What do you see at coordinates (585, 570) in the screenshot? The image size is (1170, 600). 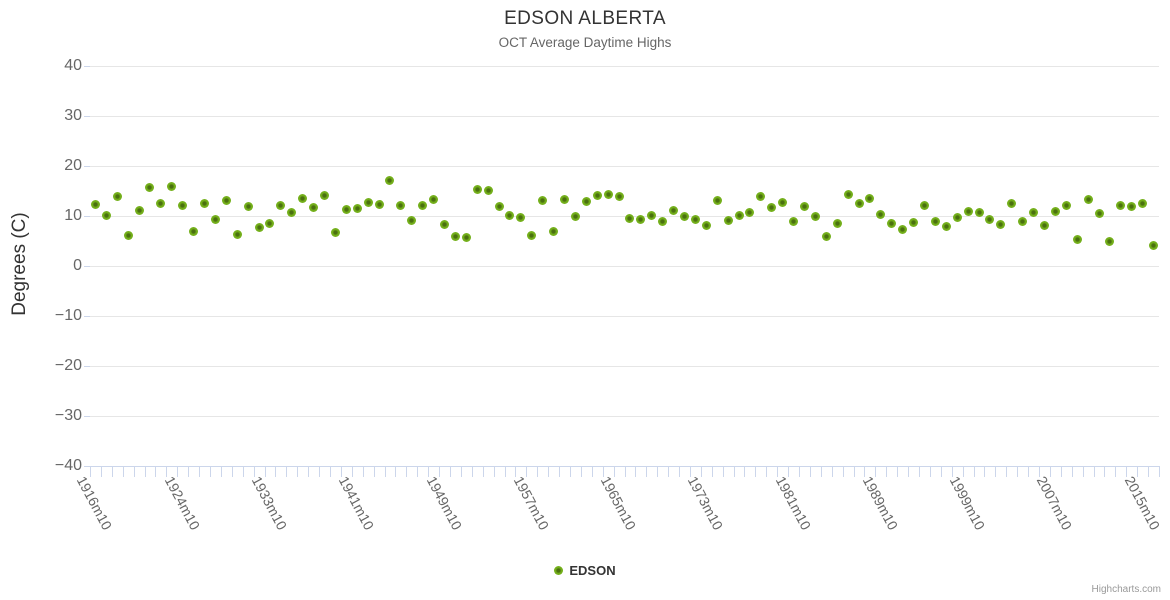 I see `legend-item-edson: EDSON` at bounding box center [585, 570].